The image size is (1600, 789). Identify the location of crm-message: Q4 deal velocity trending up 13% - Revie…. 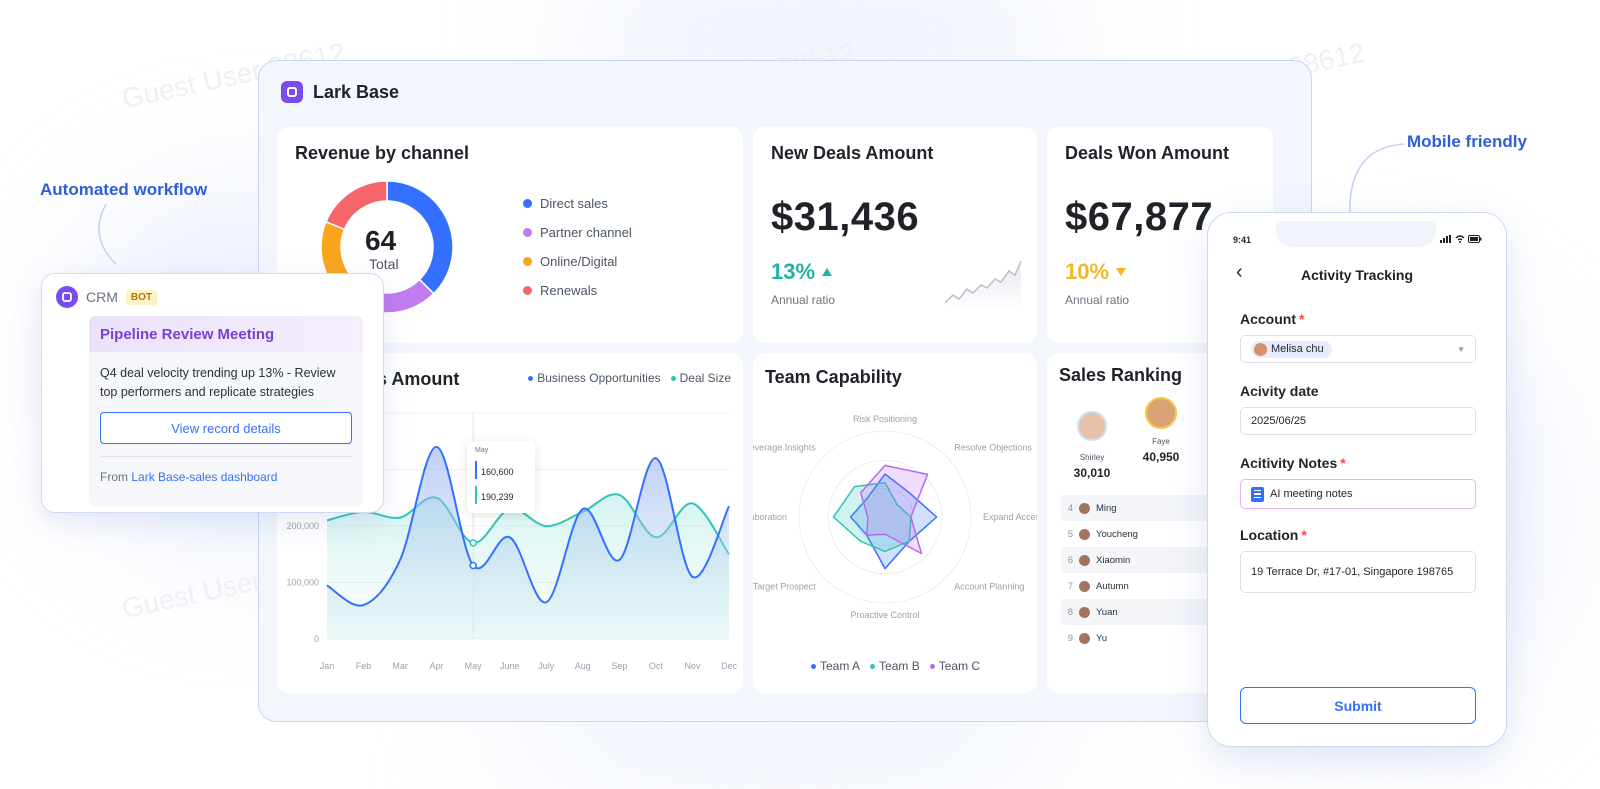
(218, 382).